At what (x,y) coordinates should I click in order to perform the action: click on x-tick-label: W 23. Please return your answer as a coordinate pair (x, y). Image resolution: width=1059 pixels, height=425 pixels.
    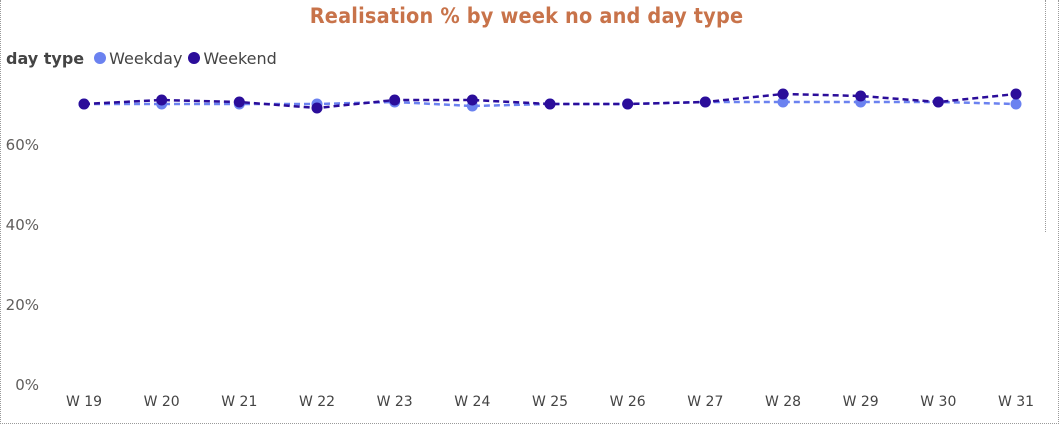
    Looking at the image, I should click on (395, 402).